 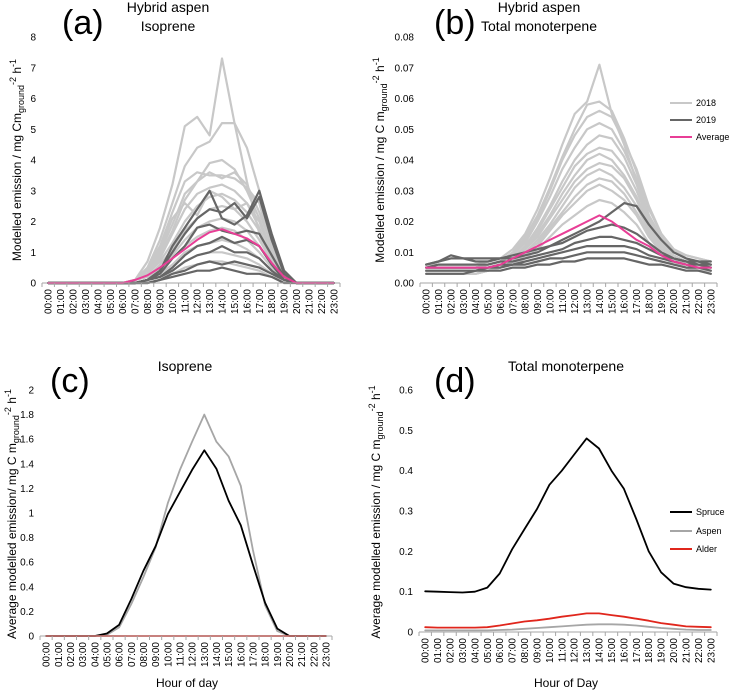 What do you see at coordinates (537, 650) in the screenshot?
I see `xtick-label-d-9: 09:00` at bounding box center [537, 650].